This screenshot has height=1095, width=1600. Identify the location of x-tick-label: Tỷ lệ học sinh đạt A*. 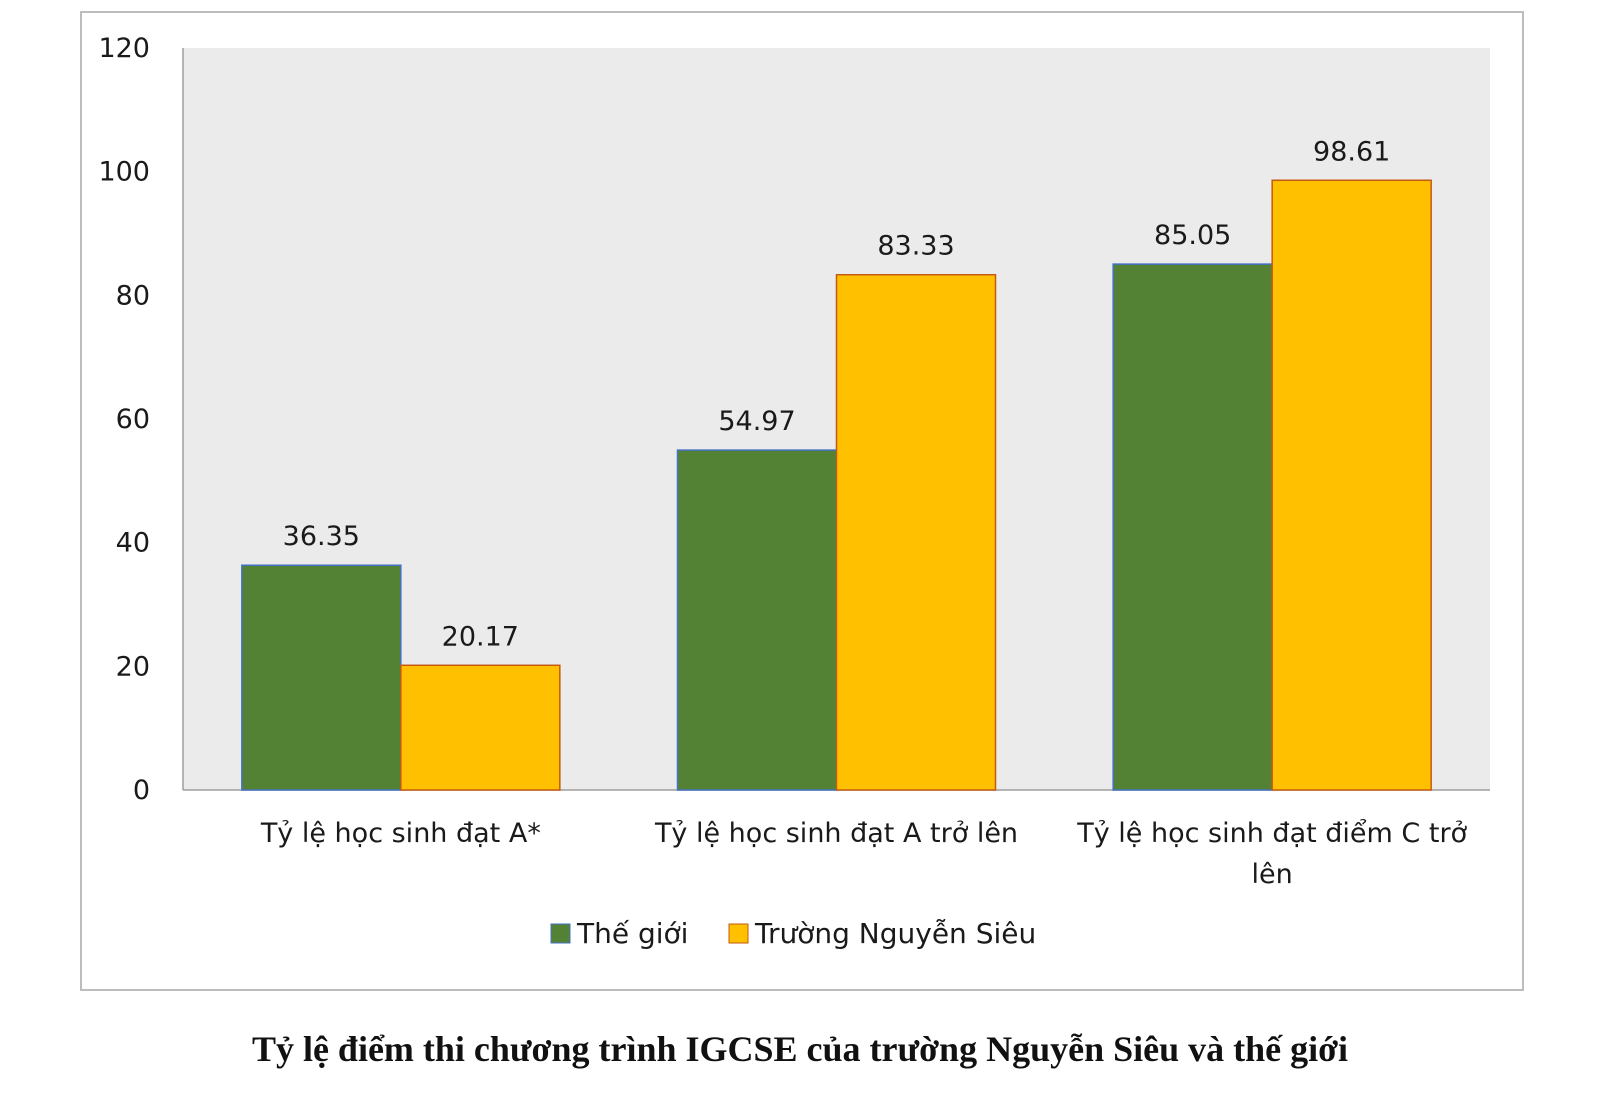
(400, 833).